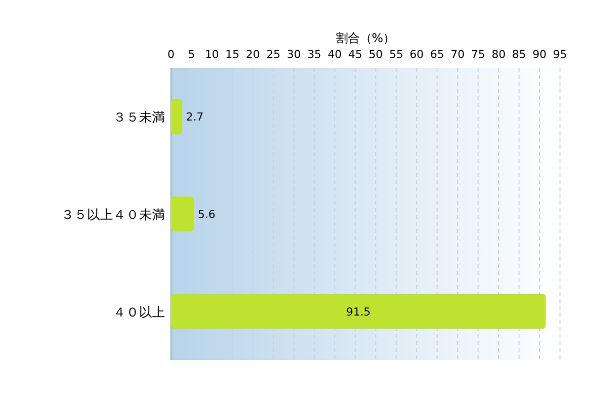  I want to click on x-tick-label: 25, so click(273, 54).